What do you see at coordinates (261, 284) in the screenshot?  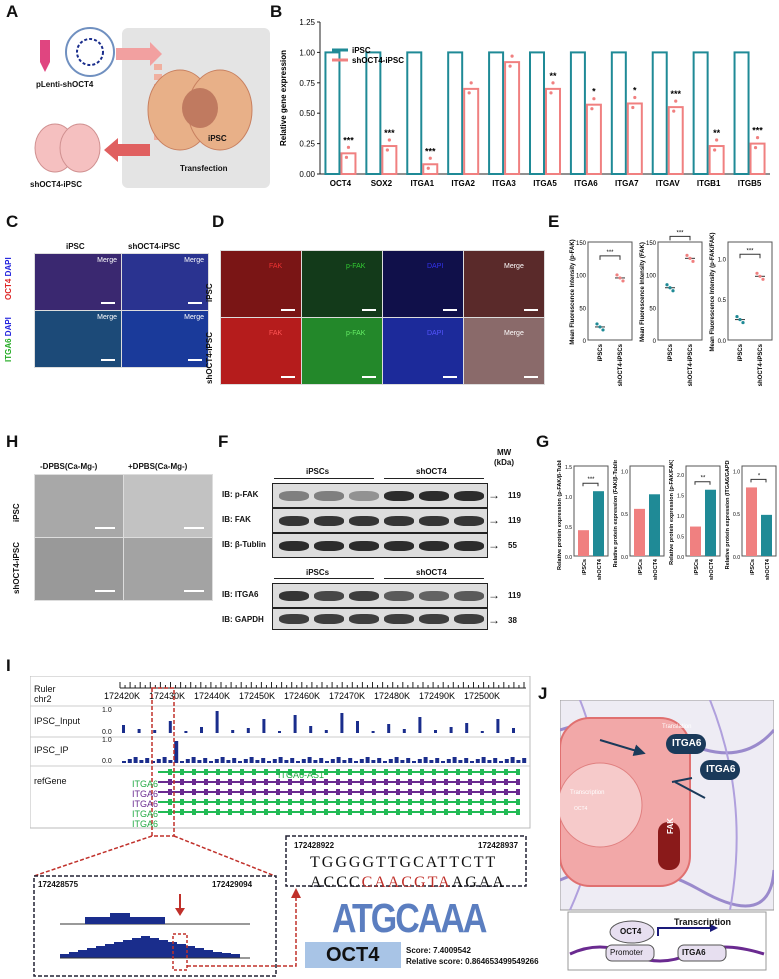 I see `d-fak-ipsc-image: FAK` at bounding box center [261, 284].